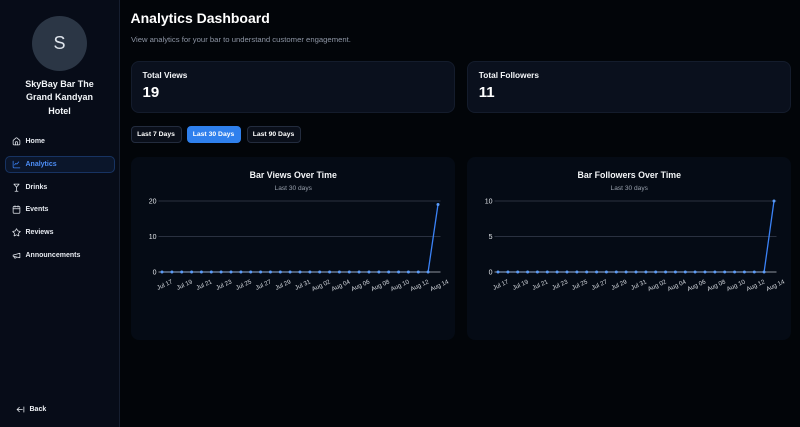 The image size is (800, 427). Describe the element at coordinates (152, 202) in the screenshot. I see `svg-text: 20` at that location.